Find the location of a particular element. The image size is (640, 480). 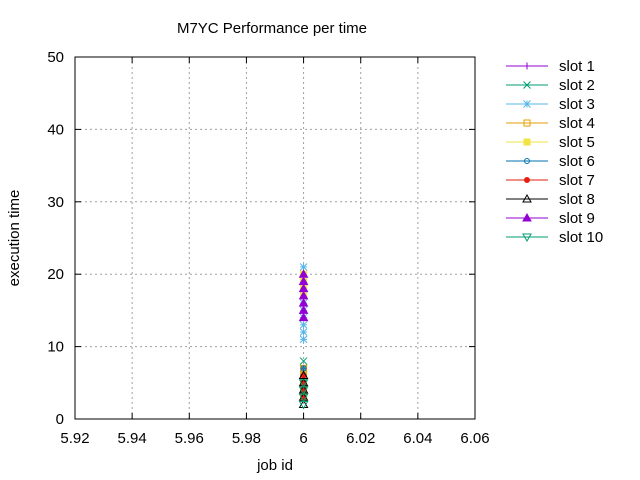

x-tick-label: 6.06 is located at coordinates (474, 438).